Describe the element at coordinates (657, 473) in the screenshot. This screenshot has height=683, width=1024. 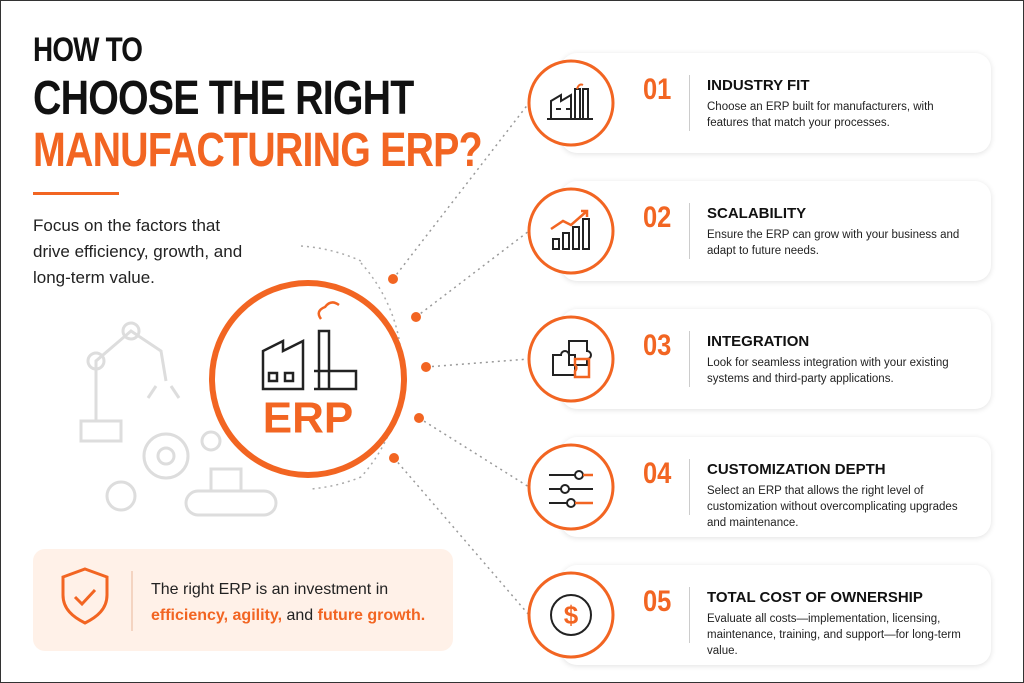
I see `factor-number: 04` at that location.